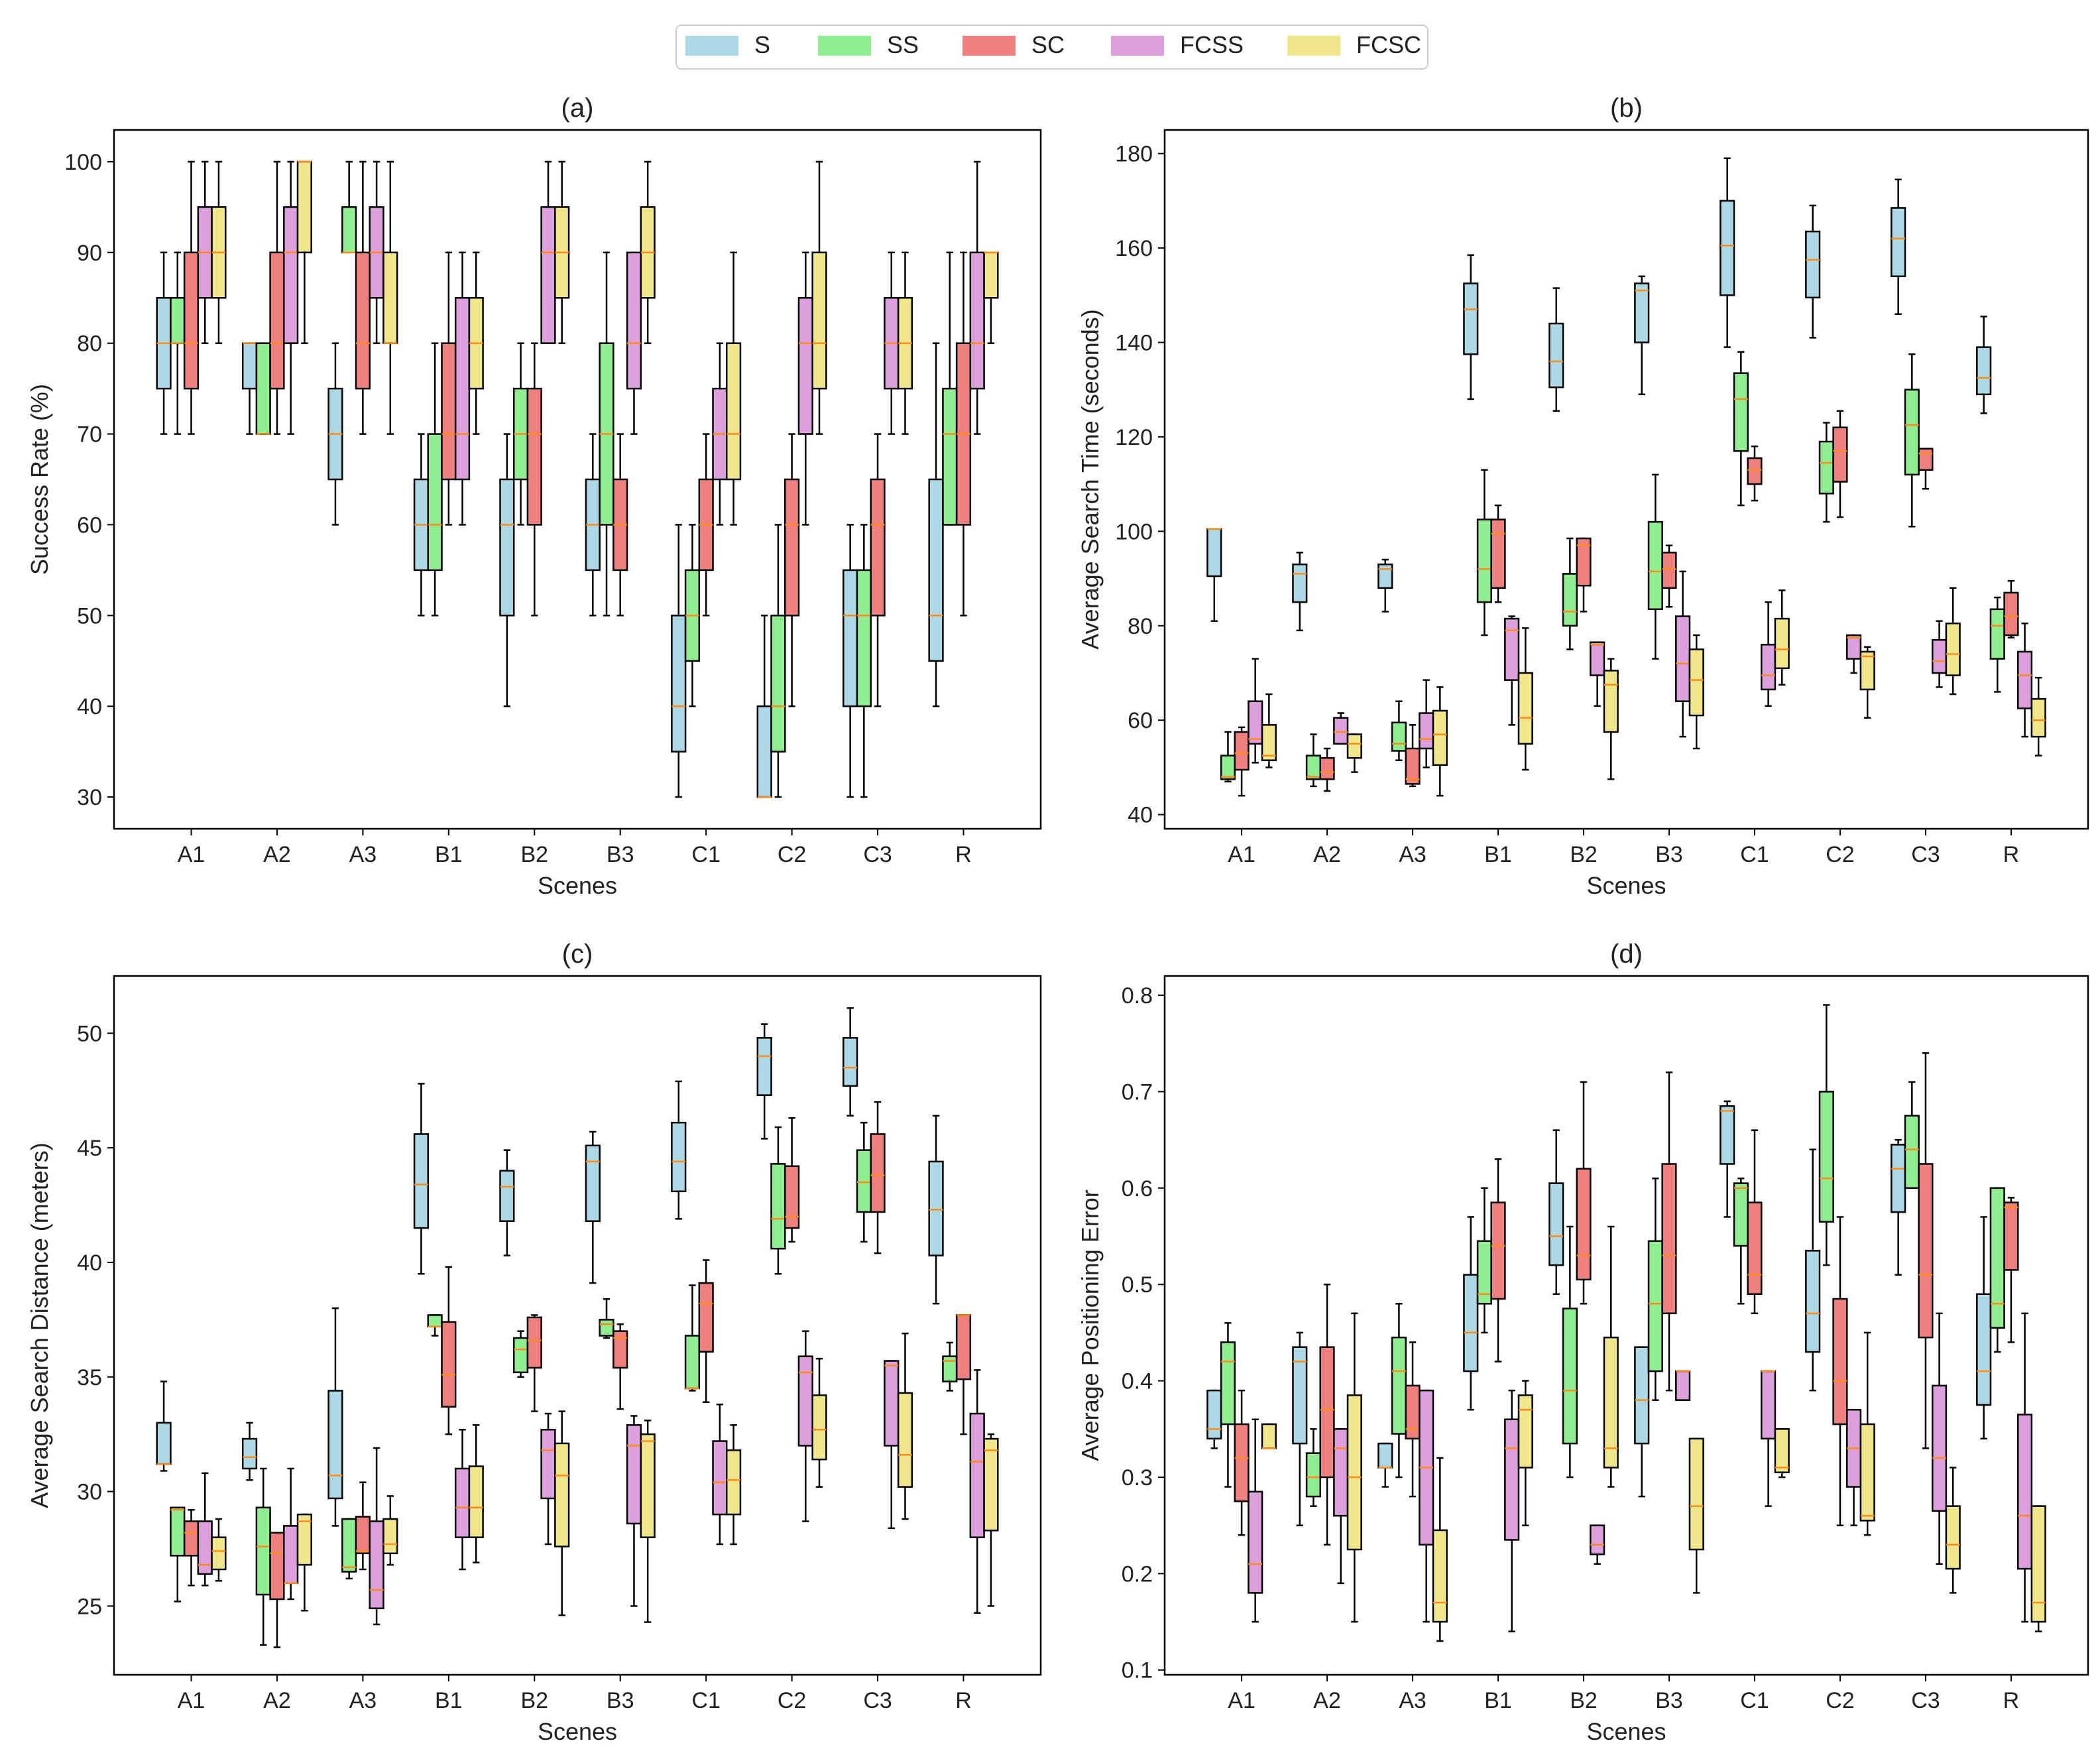  What do you see at coordinates (1214, 1419) in the screenshot?
I see `box-s-a1` at bounding box center [1214, 1419].